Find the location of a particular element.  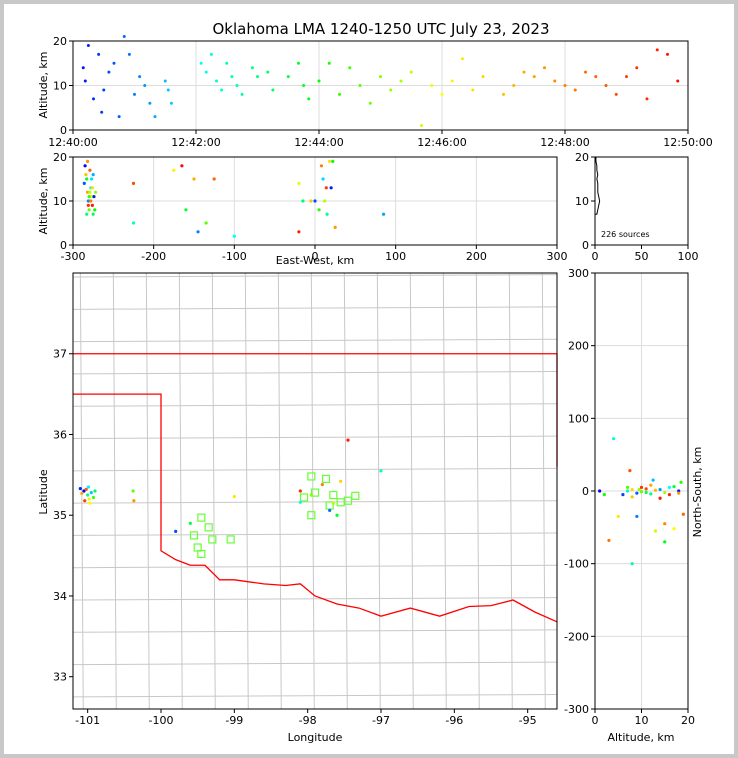

p1-xtick-label: 12:46:00 is located at coordinates (441, 142).